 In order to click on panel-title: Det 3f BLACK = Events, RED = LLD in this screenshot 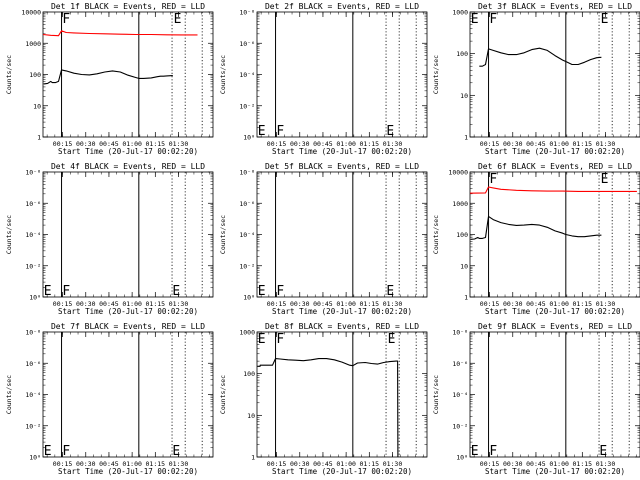, I will do `click(555, 6)`.